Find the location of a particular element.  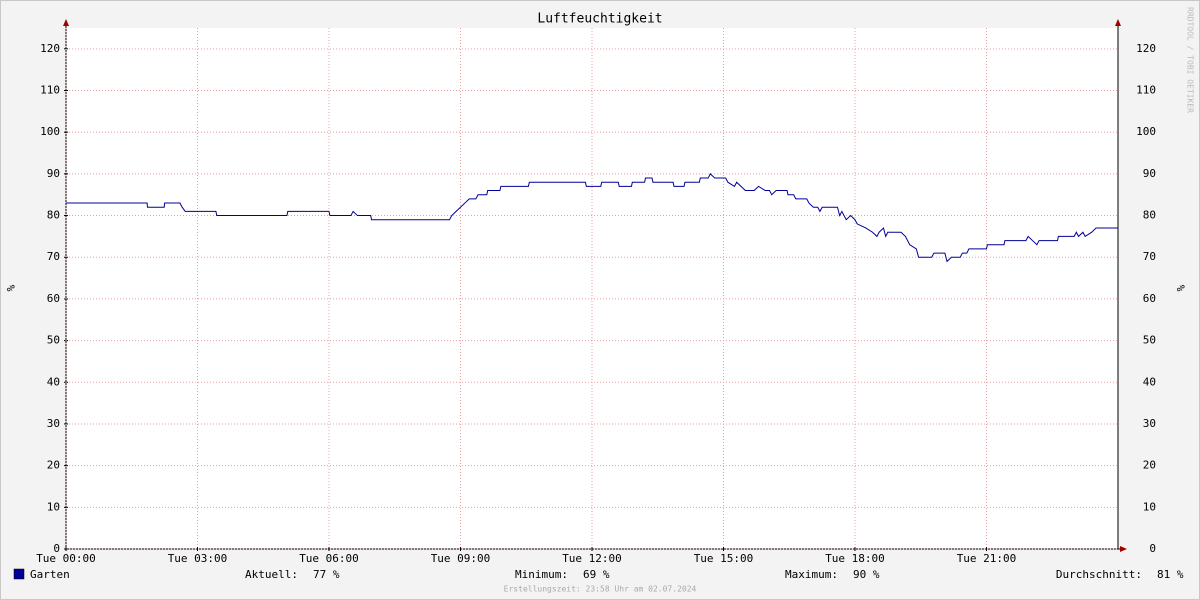

stat-label: Durchschnitt: is located at coordinates (1099, 574).